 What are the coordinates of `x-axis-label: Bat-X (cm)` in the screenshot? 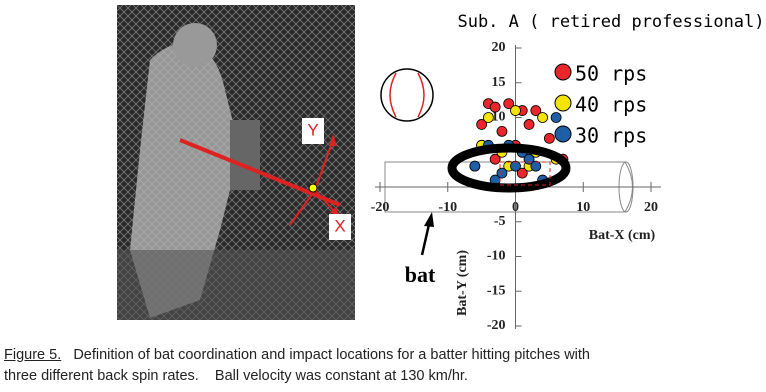 It's located at (622, 235).